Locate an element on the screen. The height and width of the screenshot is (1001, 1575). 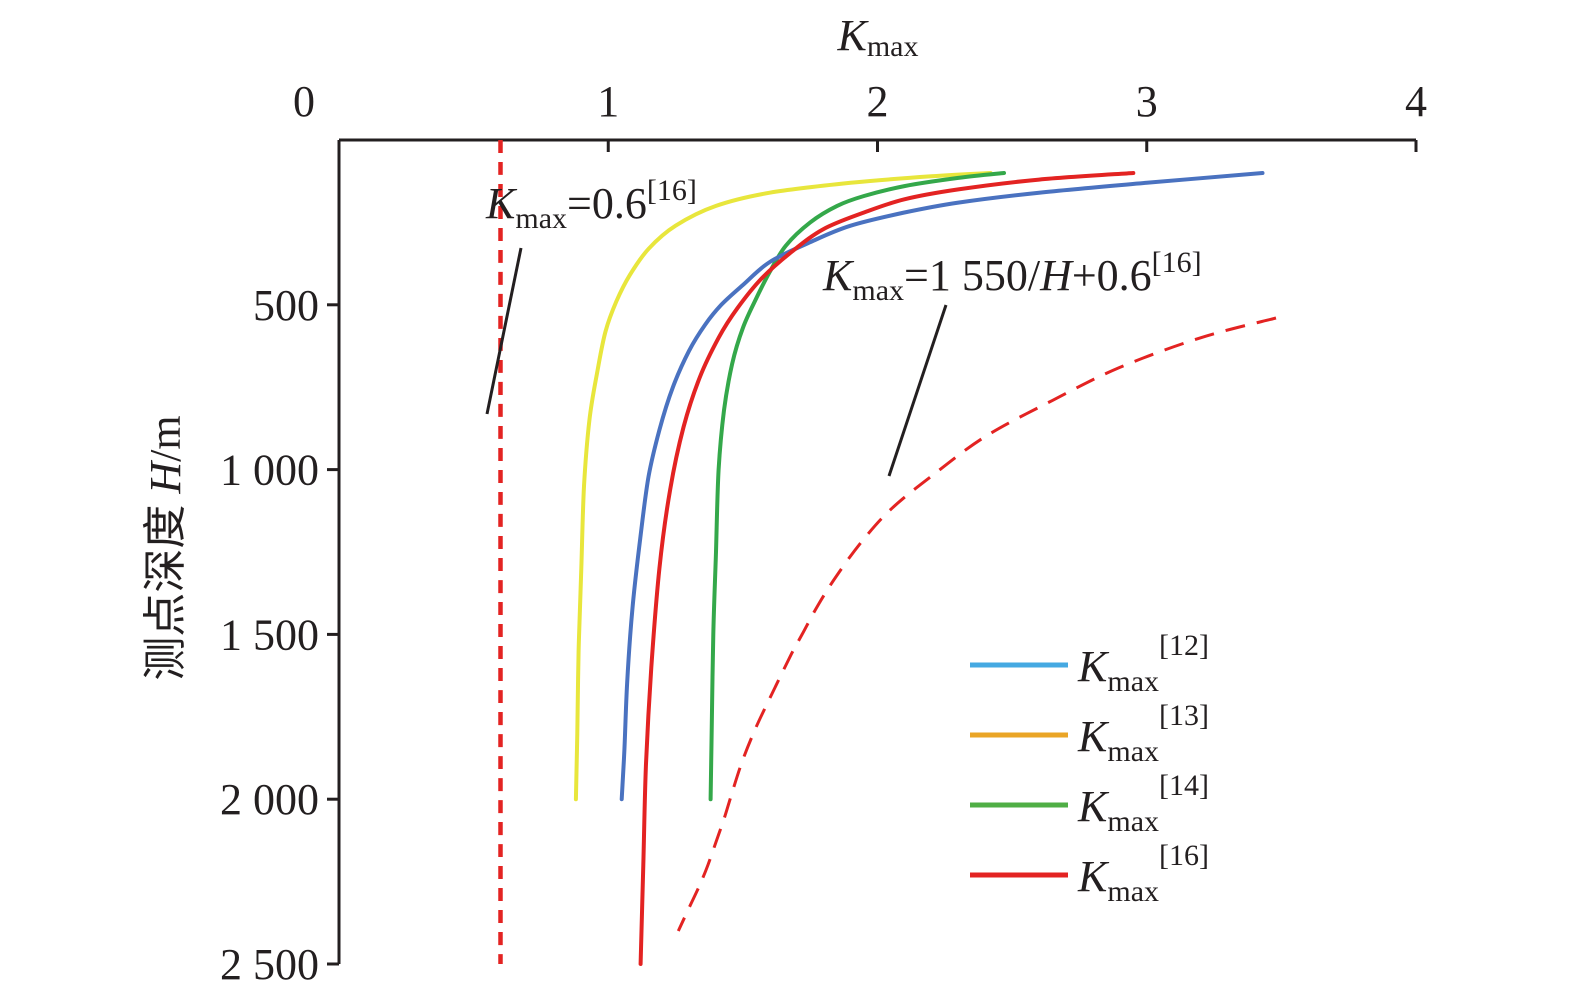
annotation-2: Kmax=1 550/H+0.6[16] is located at coordinates (1012, 276).